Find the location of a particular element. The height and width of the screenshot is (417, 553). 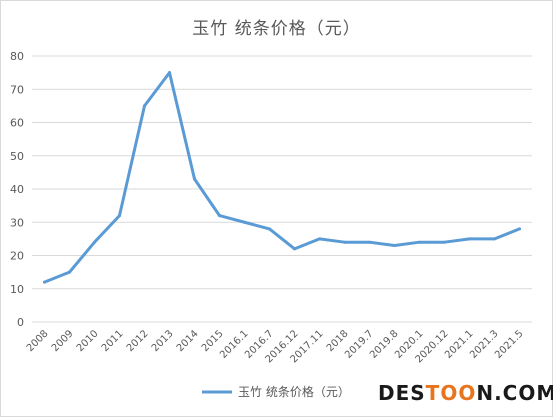

y-tick-label: 50 is located at coordinates (17, 156).